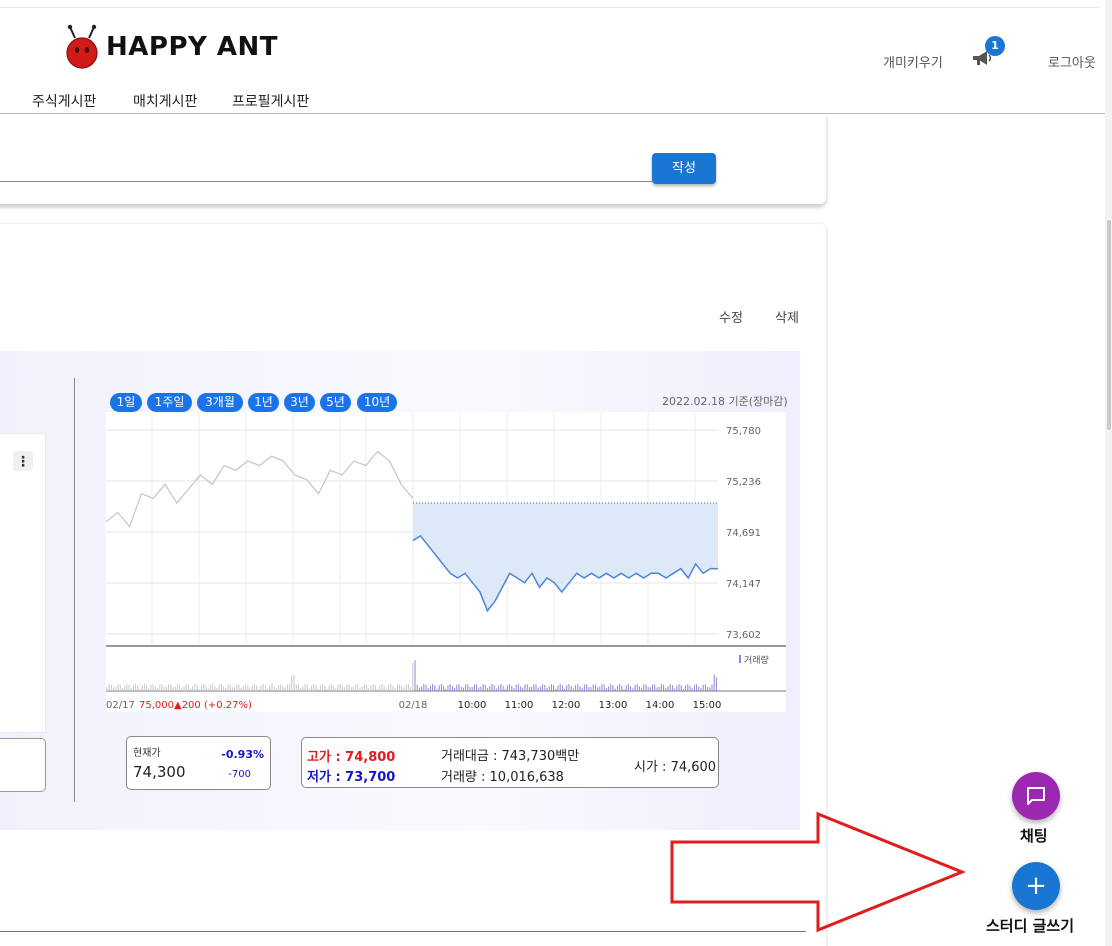  Describe the element at coordinates (326, 181) in the screenshot. I see `compose-input-underline` at that location.